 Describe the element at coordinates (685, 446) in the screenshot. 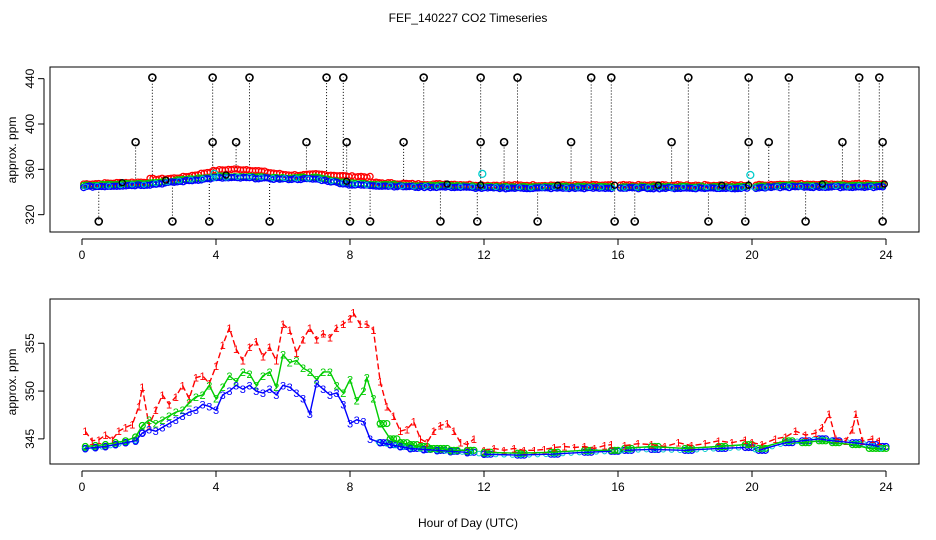

I see `series-2-line` at that location.